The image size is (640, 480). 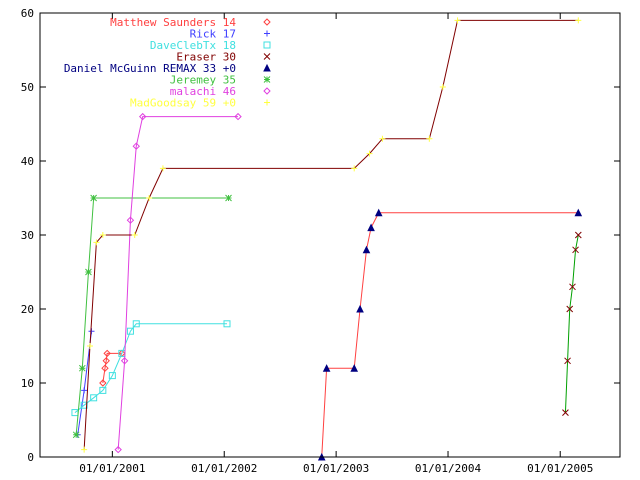 I want to click on legend-entry: Matthew Saunders 14, so click(x=190, y=22).